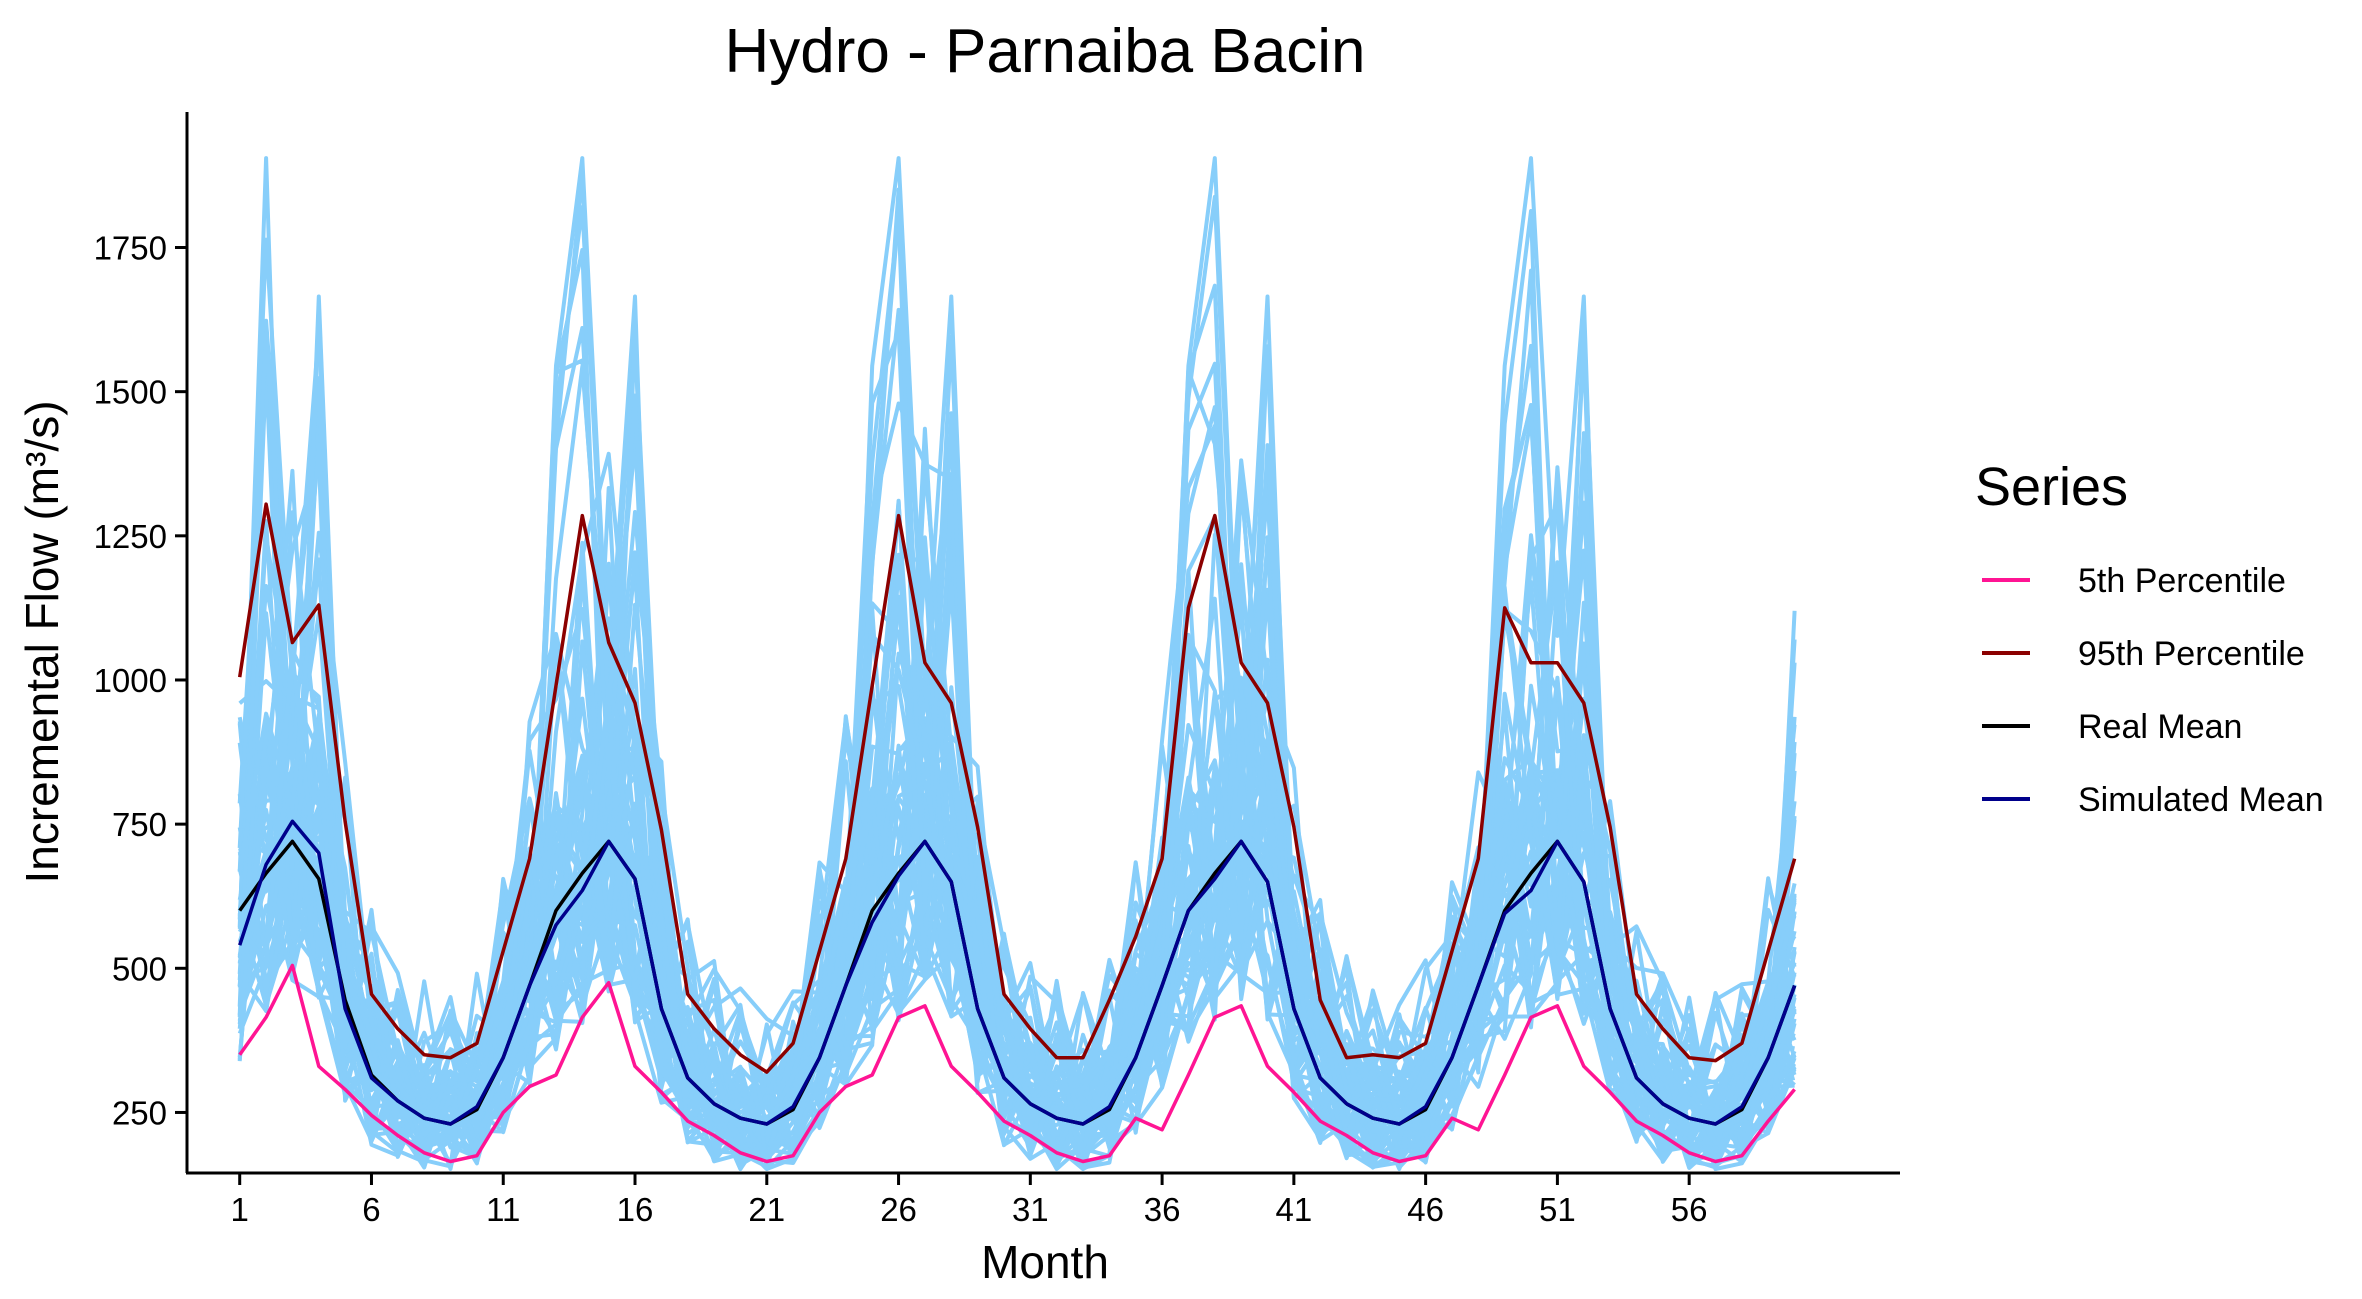 This screenshot has height=1299, width=2362. Describe the element at coordinates (2191, 654) in the screenshot. I see `legend-label: 95th Percentile` at that location.